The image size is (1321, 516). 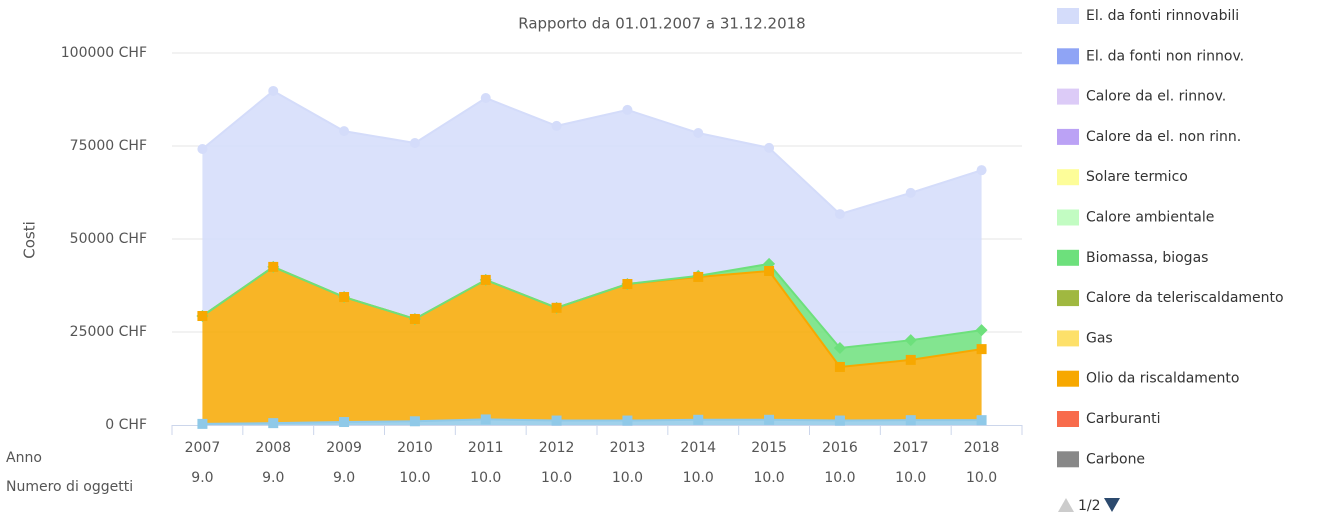 What do you see at coordinates (108, 332) in the screenshot?
I see `y-tick-label: 25000 CHF` at bounding box center [108, 332].